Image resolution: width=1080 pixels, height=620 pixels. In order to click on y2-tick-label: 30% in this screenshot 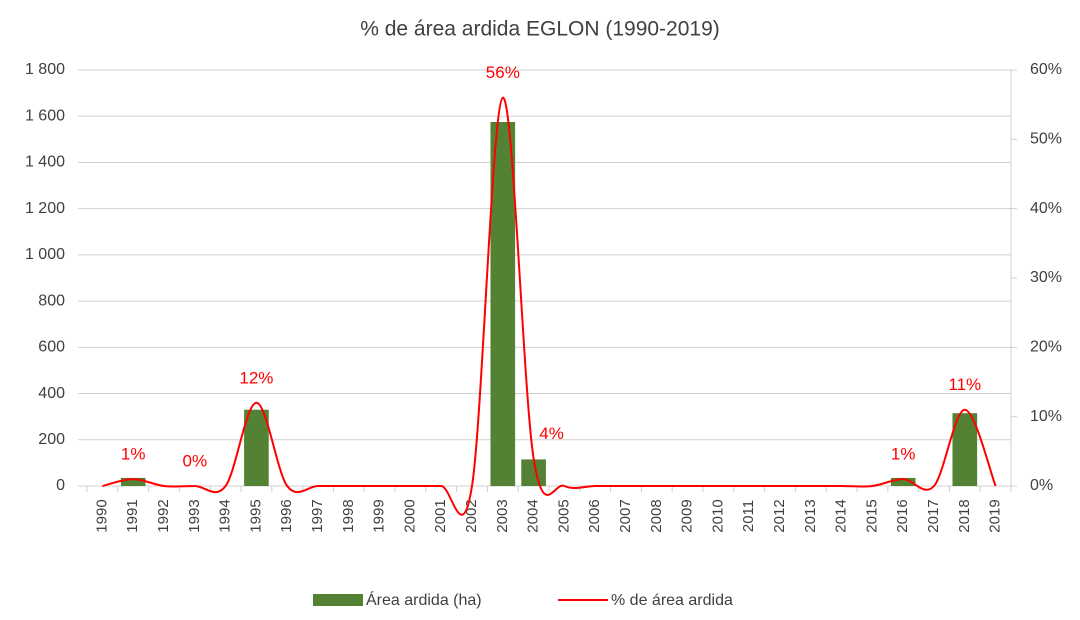, I will do `click(1046, 277)`.